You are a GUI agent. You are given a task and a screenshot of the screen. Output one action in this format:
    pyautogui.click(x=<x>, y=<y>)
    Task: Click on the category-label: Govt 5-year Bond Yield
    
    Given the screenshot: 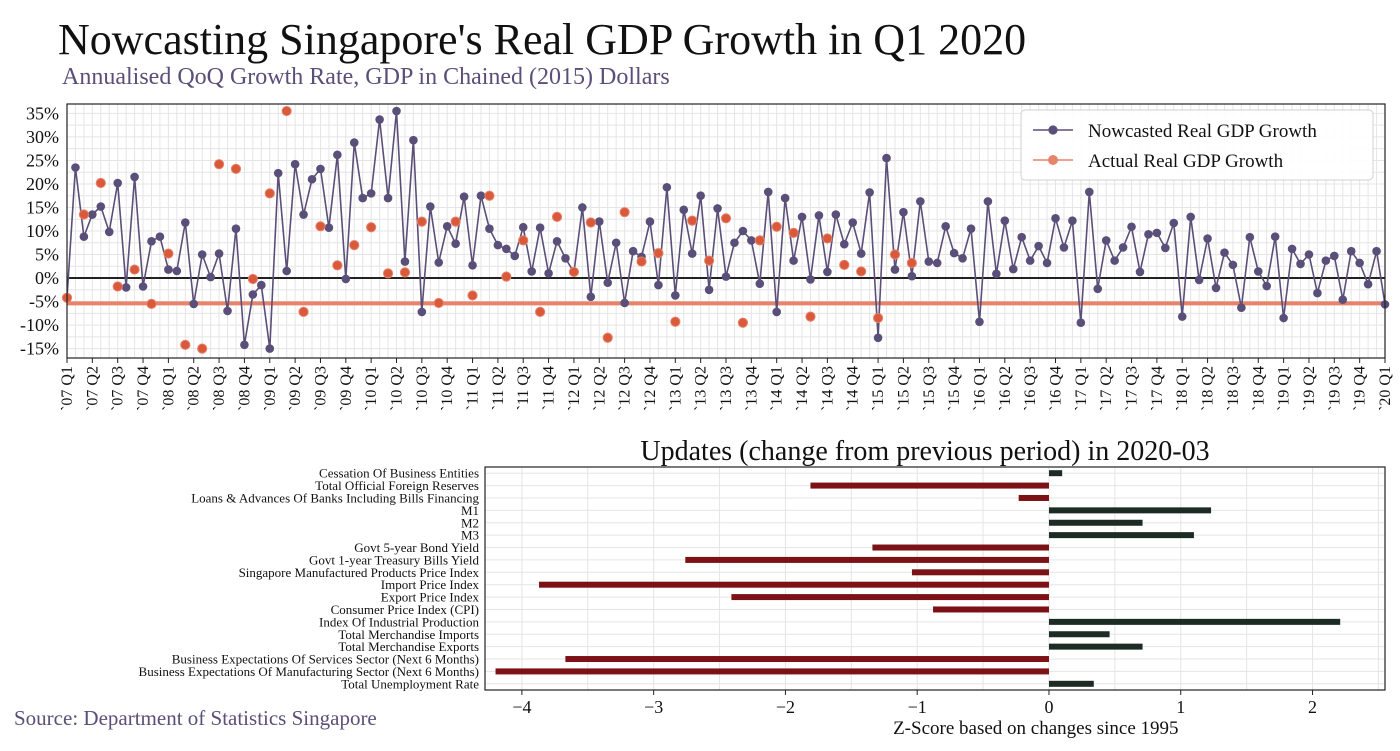 What is the action you would take?
    pyautogui.click(x=416, y=547)
    